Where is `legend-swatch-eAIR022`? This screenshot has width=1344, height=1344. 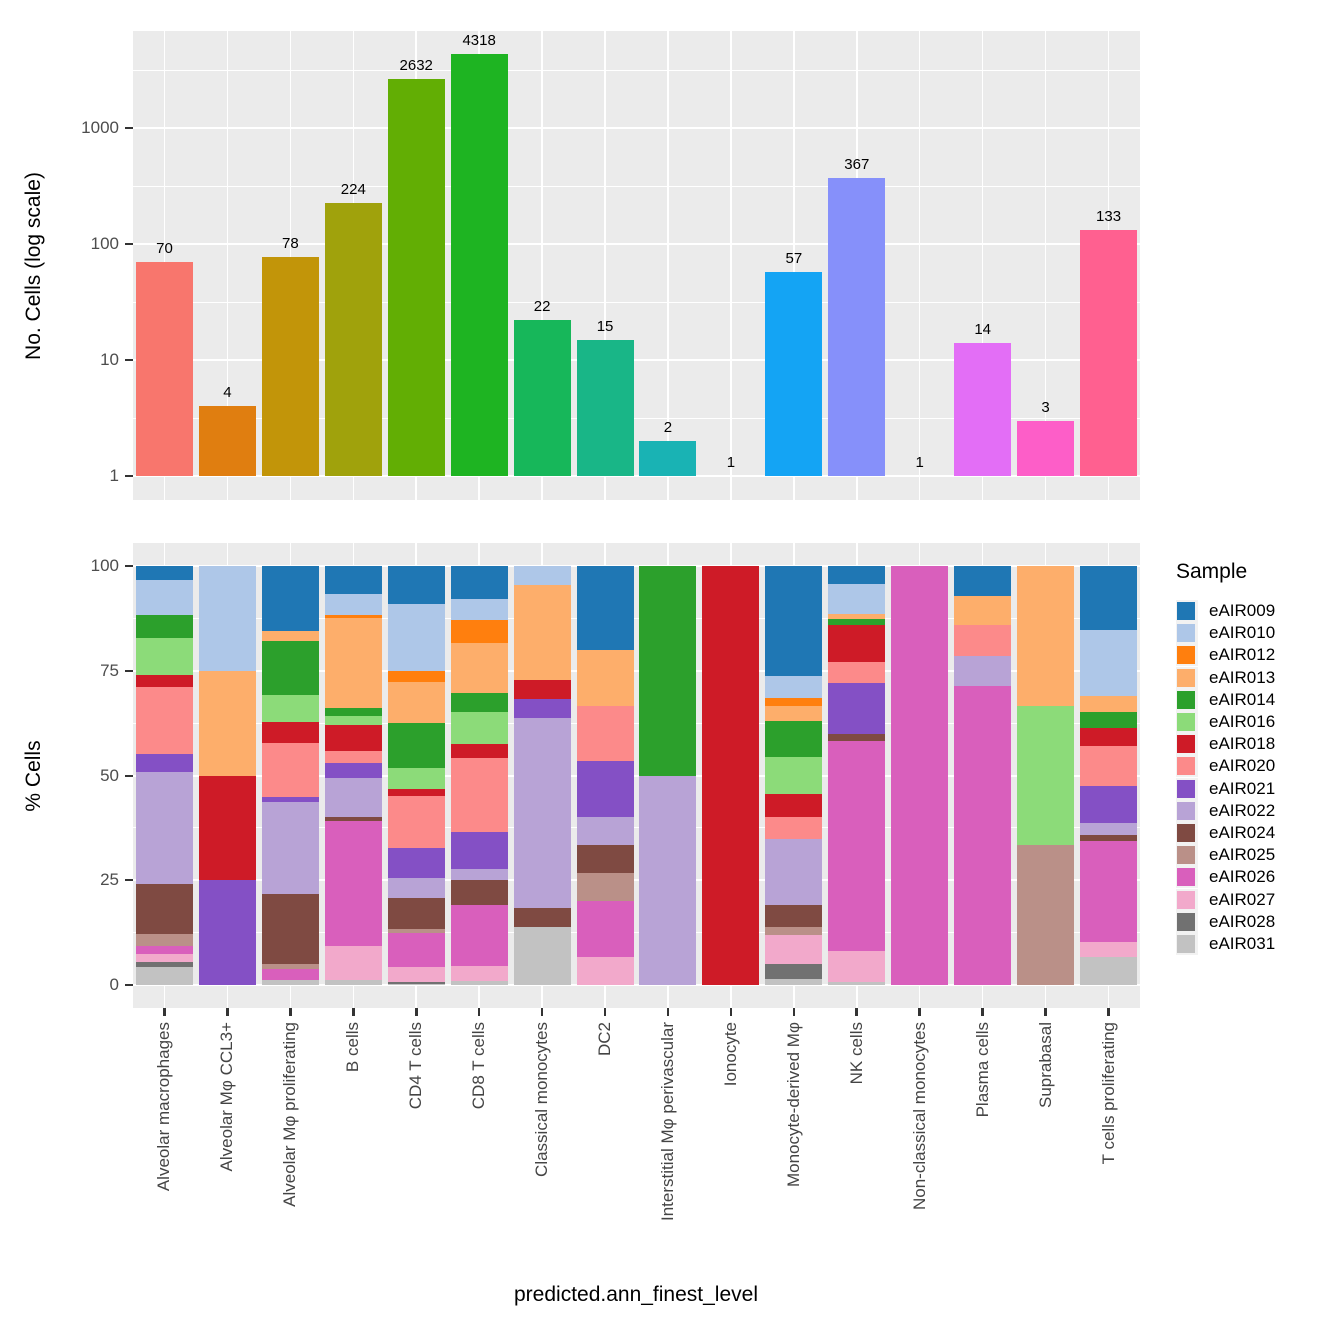
legend-swatch-eAIR022 is located at coordinates (1186, 810).